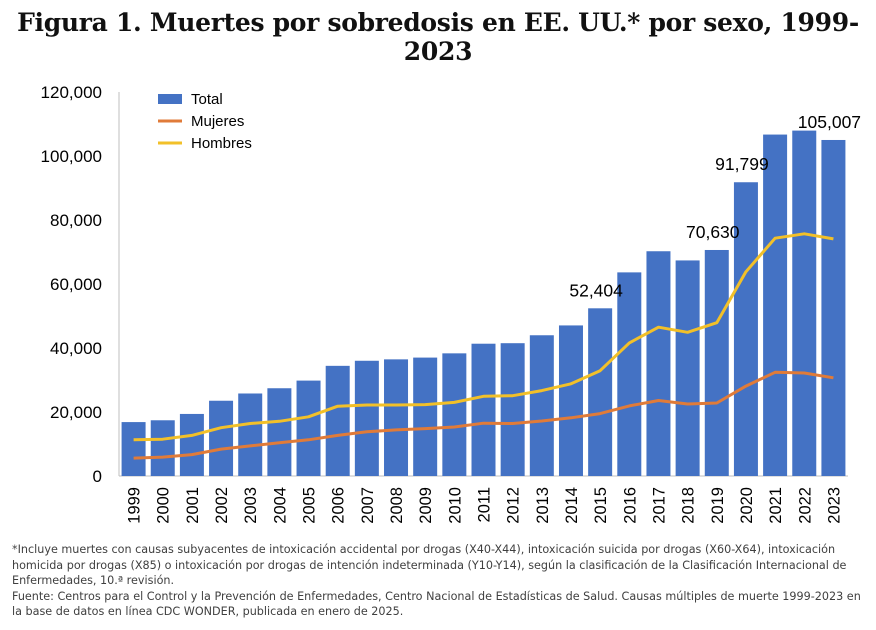  I want to click on x-tick-label: 2010, so click(455, 505).